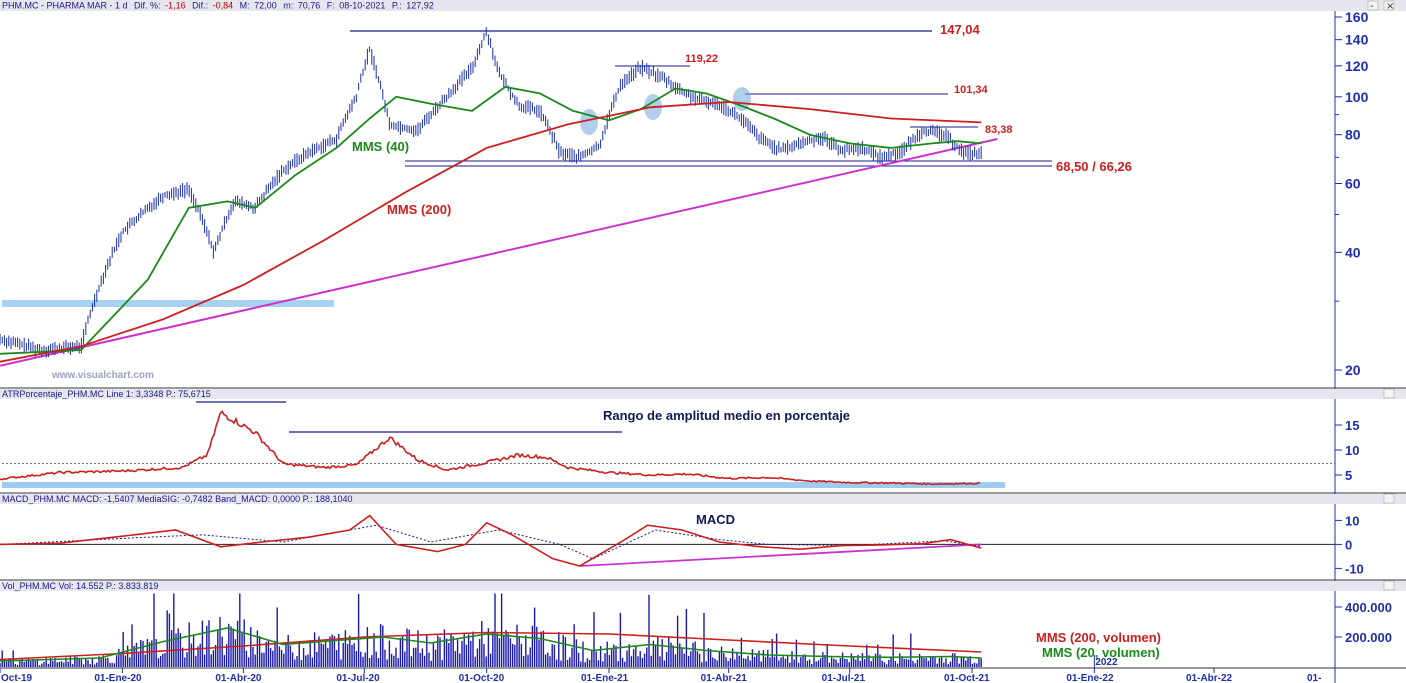 This screenshot has width=1406, height=683. What do you see at coordinates (1352, 193) in the screenshot?
I see `price-y-axis: 160 140 120 100 80 60 40 20` at bounding box center [1352, 193].